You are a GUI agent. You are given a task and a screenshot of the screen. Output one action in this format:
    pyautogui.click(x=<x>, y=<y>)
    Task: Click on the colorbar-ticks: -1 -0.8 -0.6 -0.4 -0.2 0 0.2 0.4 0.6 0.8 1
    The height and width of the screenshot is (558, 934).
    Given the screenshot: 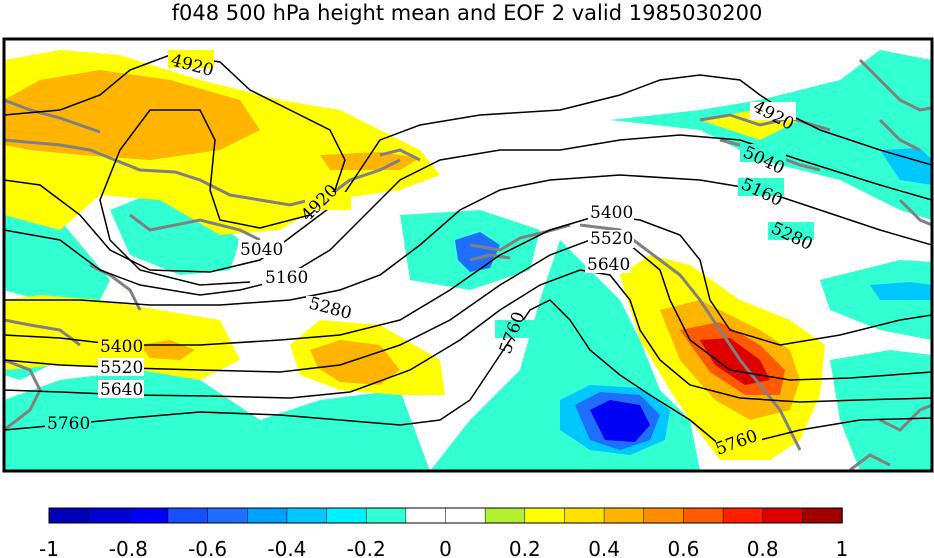 What is the action you would take?
    pyautogui.click(x=443, y=547)
    